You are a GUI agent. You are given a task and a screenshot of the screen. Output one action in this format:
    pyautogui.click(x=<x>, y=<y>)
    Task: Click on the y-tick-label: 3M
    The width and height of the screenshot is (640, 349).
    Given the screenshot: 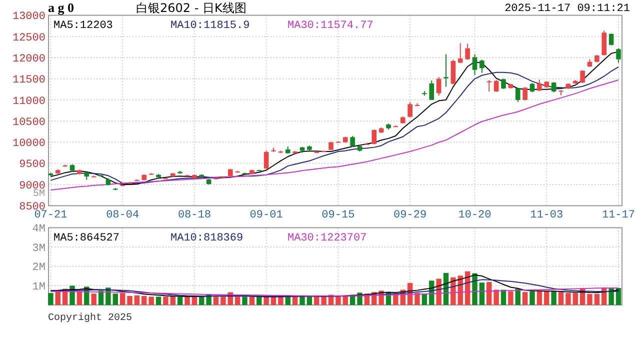 What is the action you would take?
    pyautogui.click(x=39, y=248)
    